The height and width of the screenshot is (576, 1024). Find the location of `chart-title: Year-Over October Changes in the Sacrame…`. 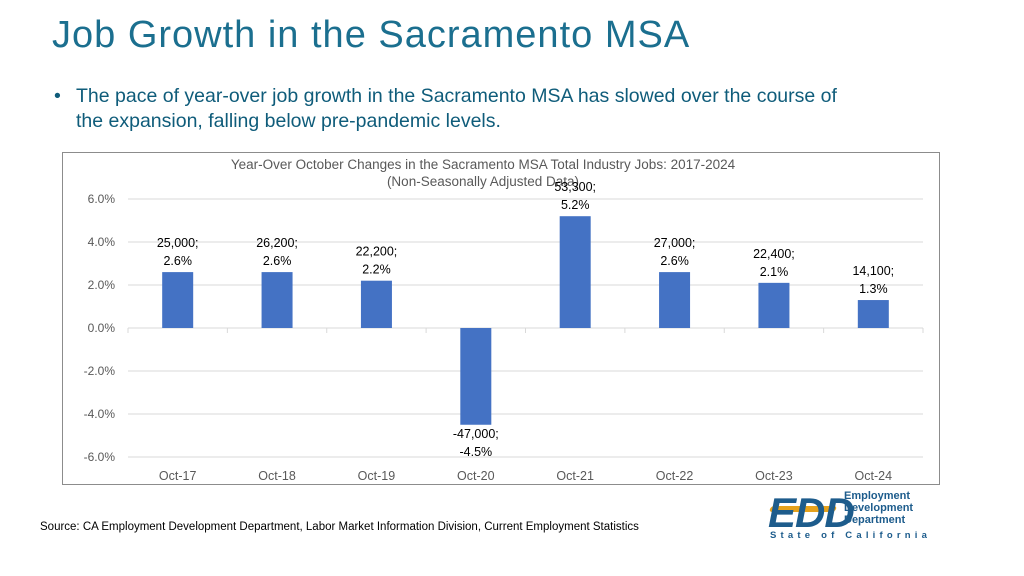

chart-title: Year-Over October Changes in the Sacrame… is located at coordinates (483, 164).